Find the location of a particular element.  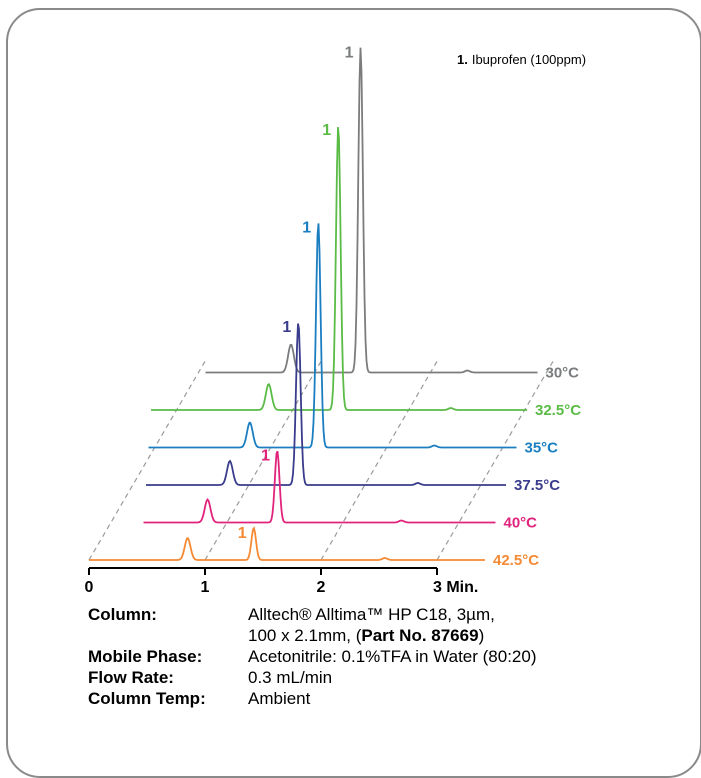

trace-42.5°C is located at coordinates (287, 543).